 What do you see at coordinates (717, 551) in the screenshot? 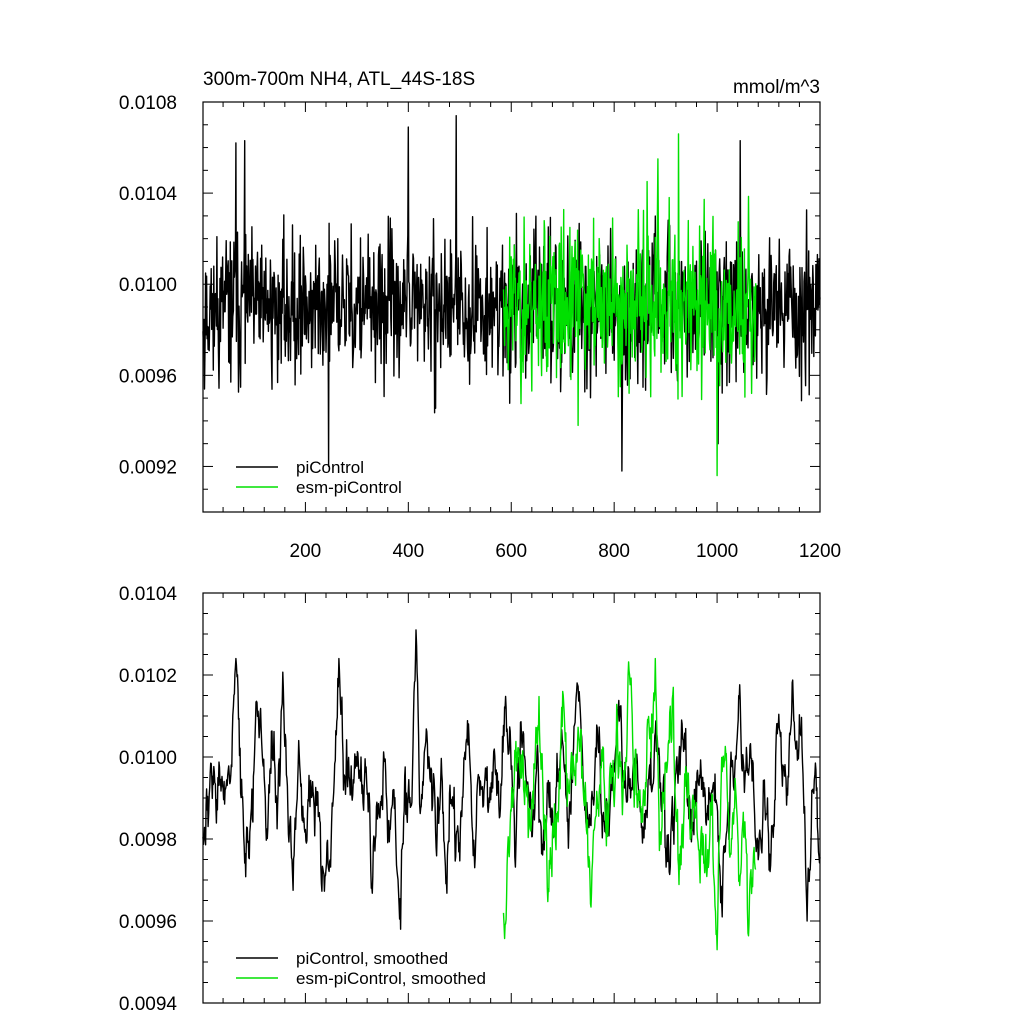
I see `x-tick-label: 1000` at bounding box center [717, 551].